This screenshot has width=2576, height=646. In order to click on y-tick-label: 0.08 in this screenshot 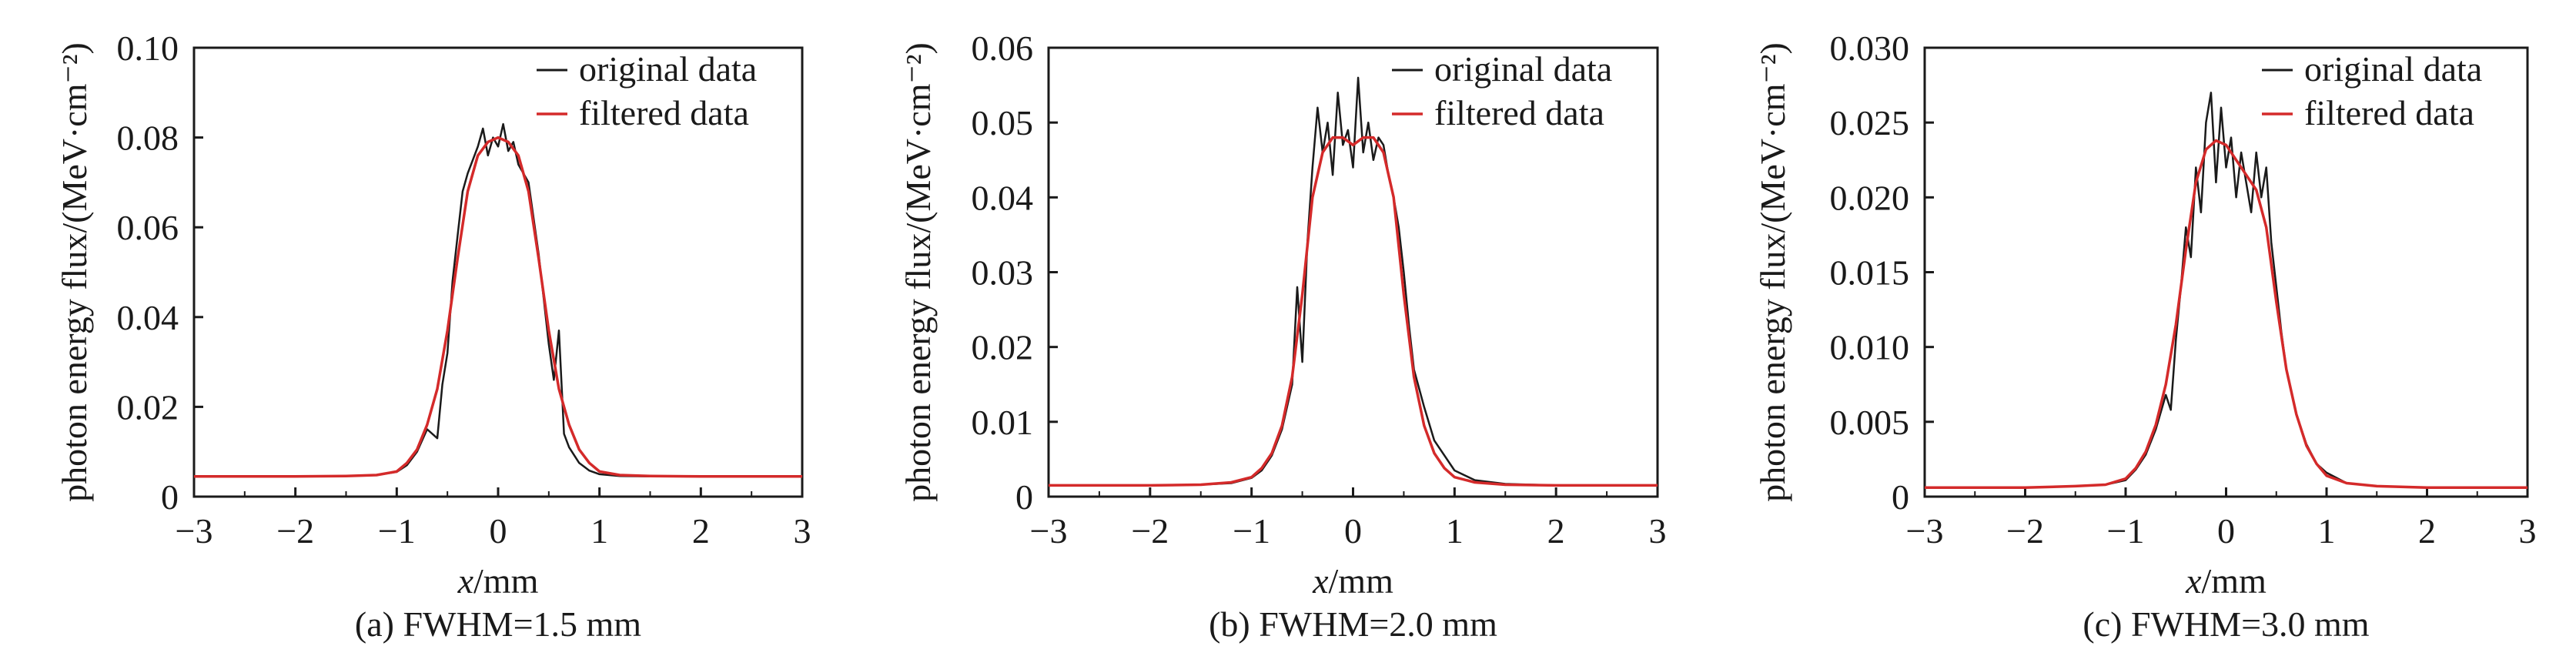, I will do `click(148, 138)`.